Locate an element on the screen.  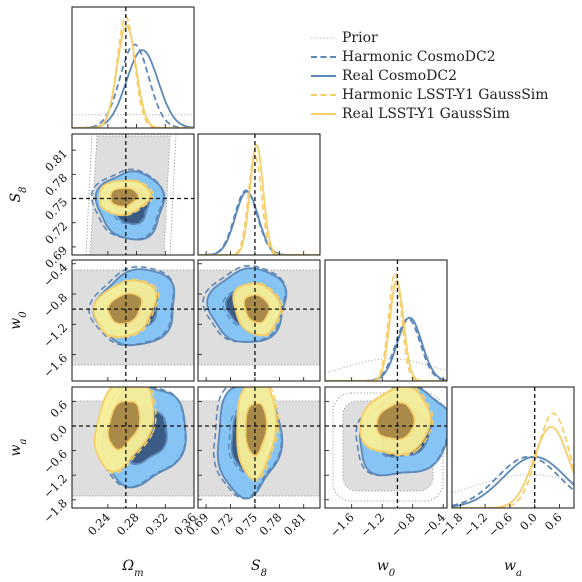
marginal-s8 is located at coordinates (259, 194).